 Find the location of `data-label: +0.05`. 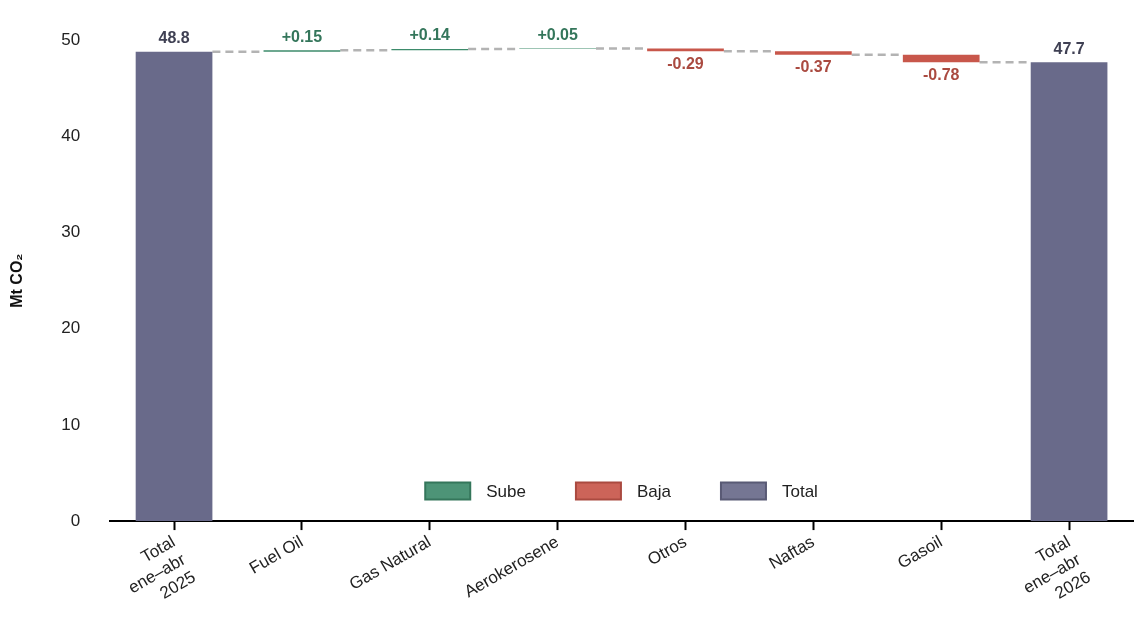

data-label: +0.05 is located at coordinates (557, 34).